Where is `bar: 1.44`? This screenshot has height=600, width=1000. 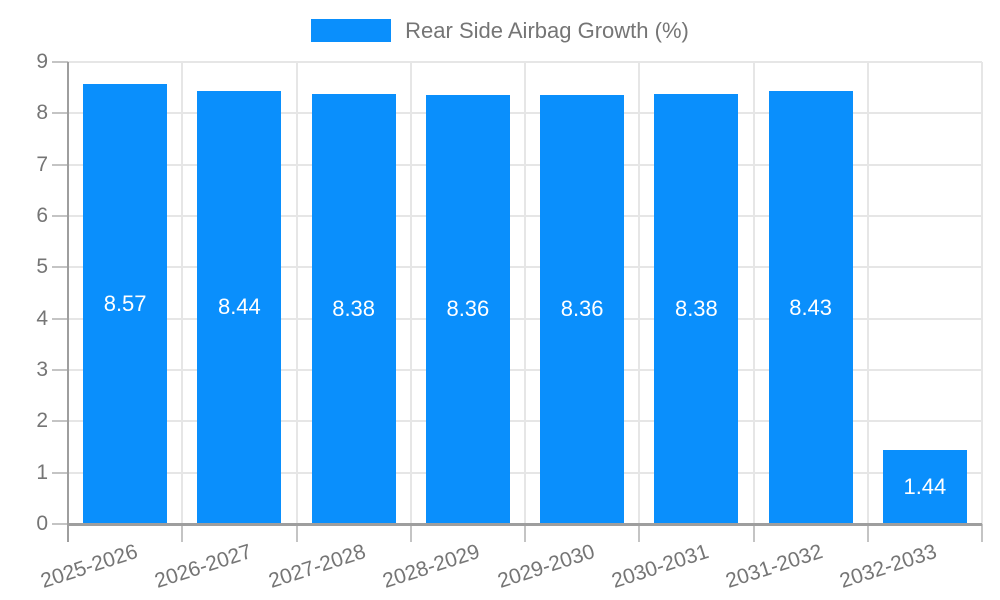 bar: 1.44 is located at coordinates (924, 487).